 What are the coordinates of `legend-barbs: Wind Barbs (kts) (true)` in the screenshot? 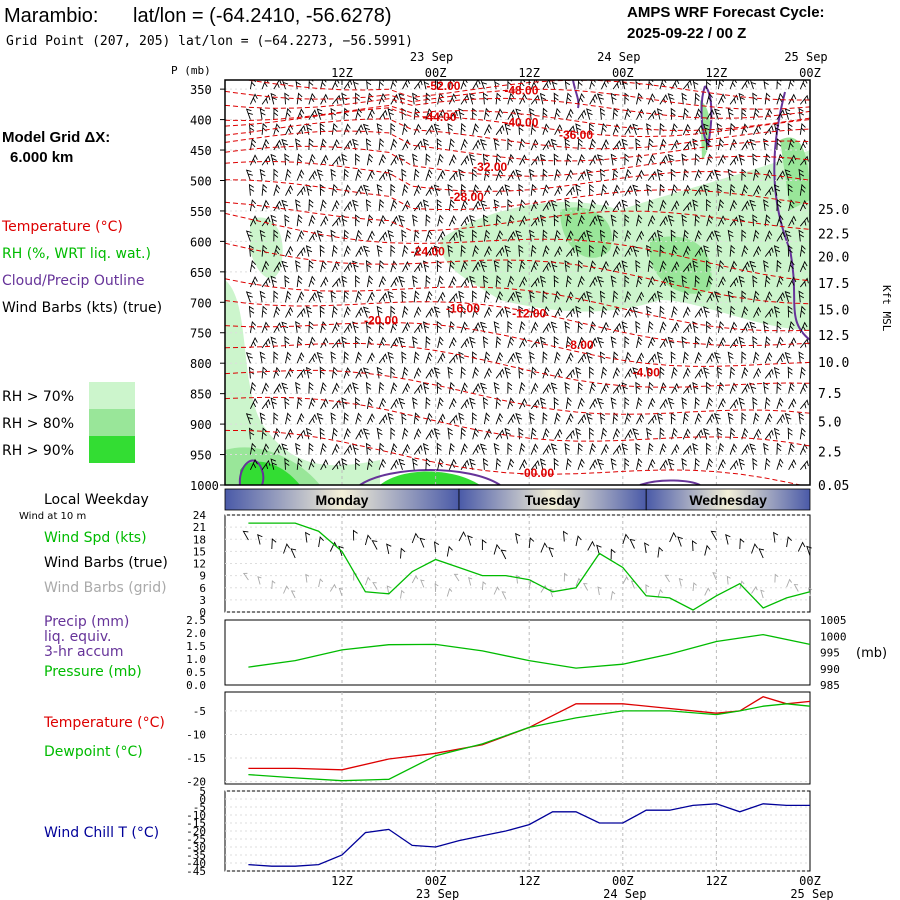 It's located at (82, 308).